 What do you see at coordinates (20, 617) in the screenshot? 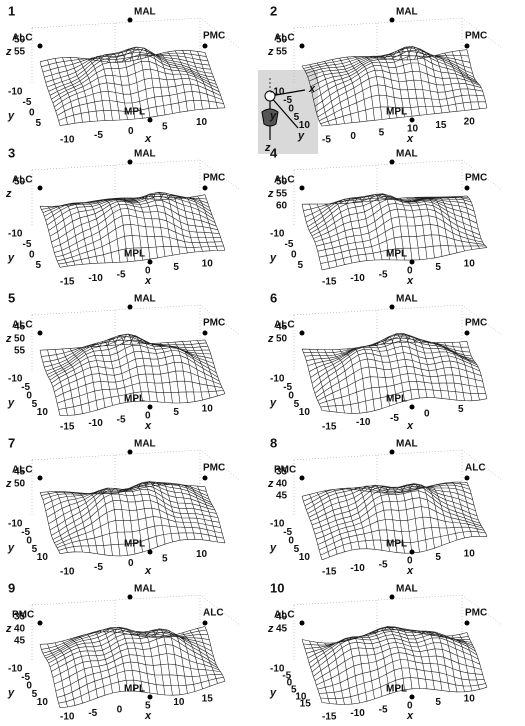
I see `z-tick-label: 35` at bounding box center [20, 617].